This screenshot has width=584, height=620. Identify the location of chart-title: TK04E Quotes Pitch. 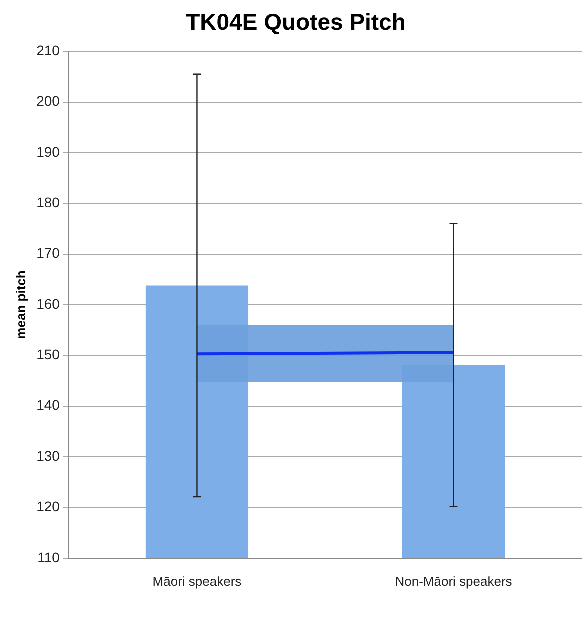
(296, 22).